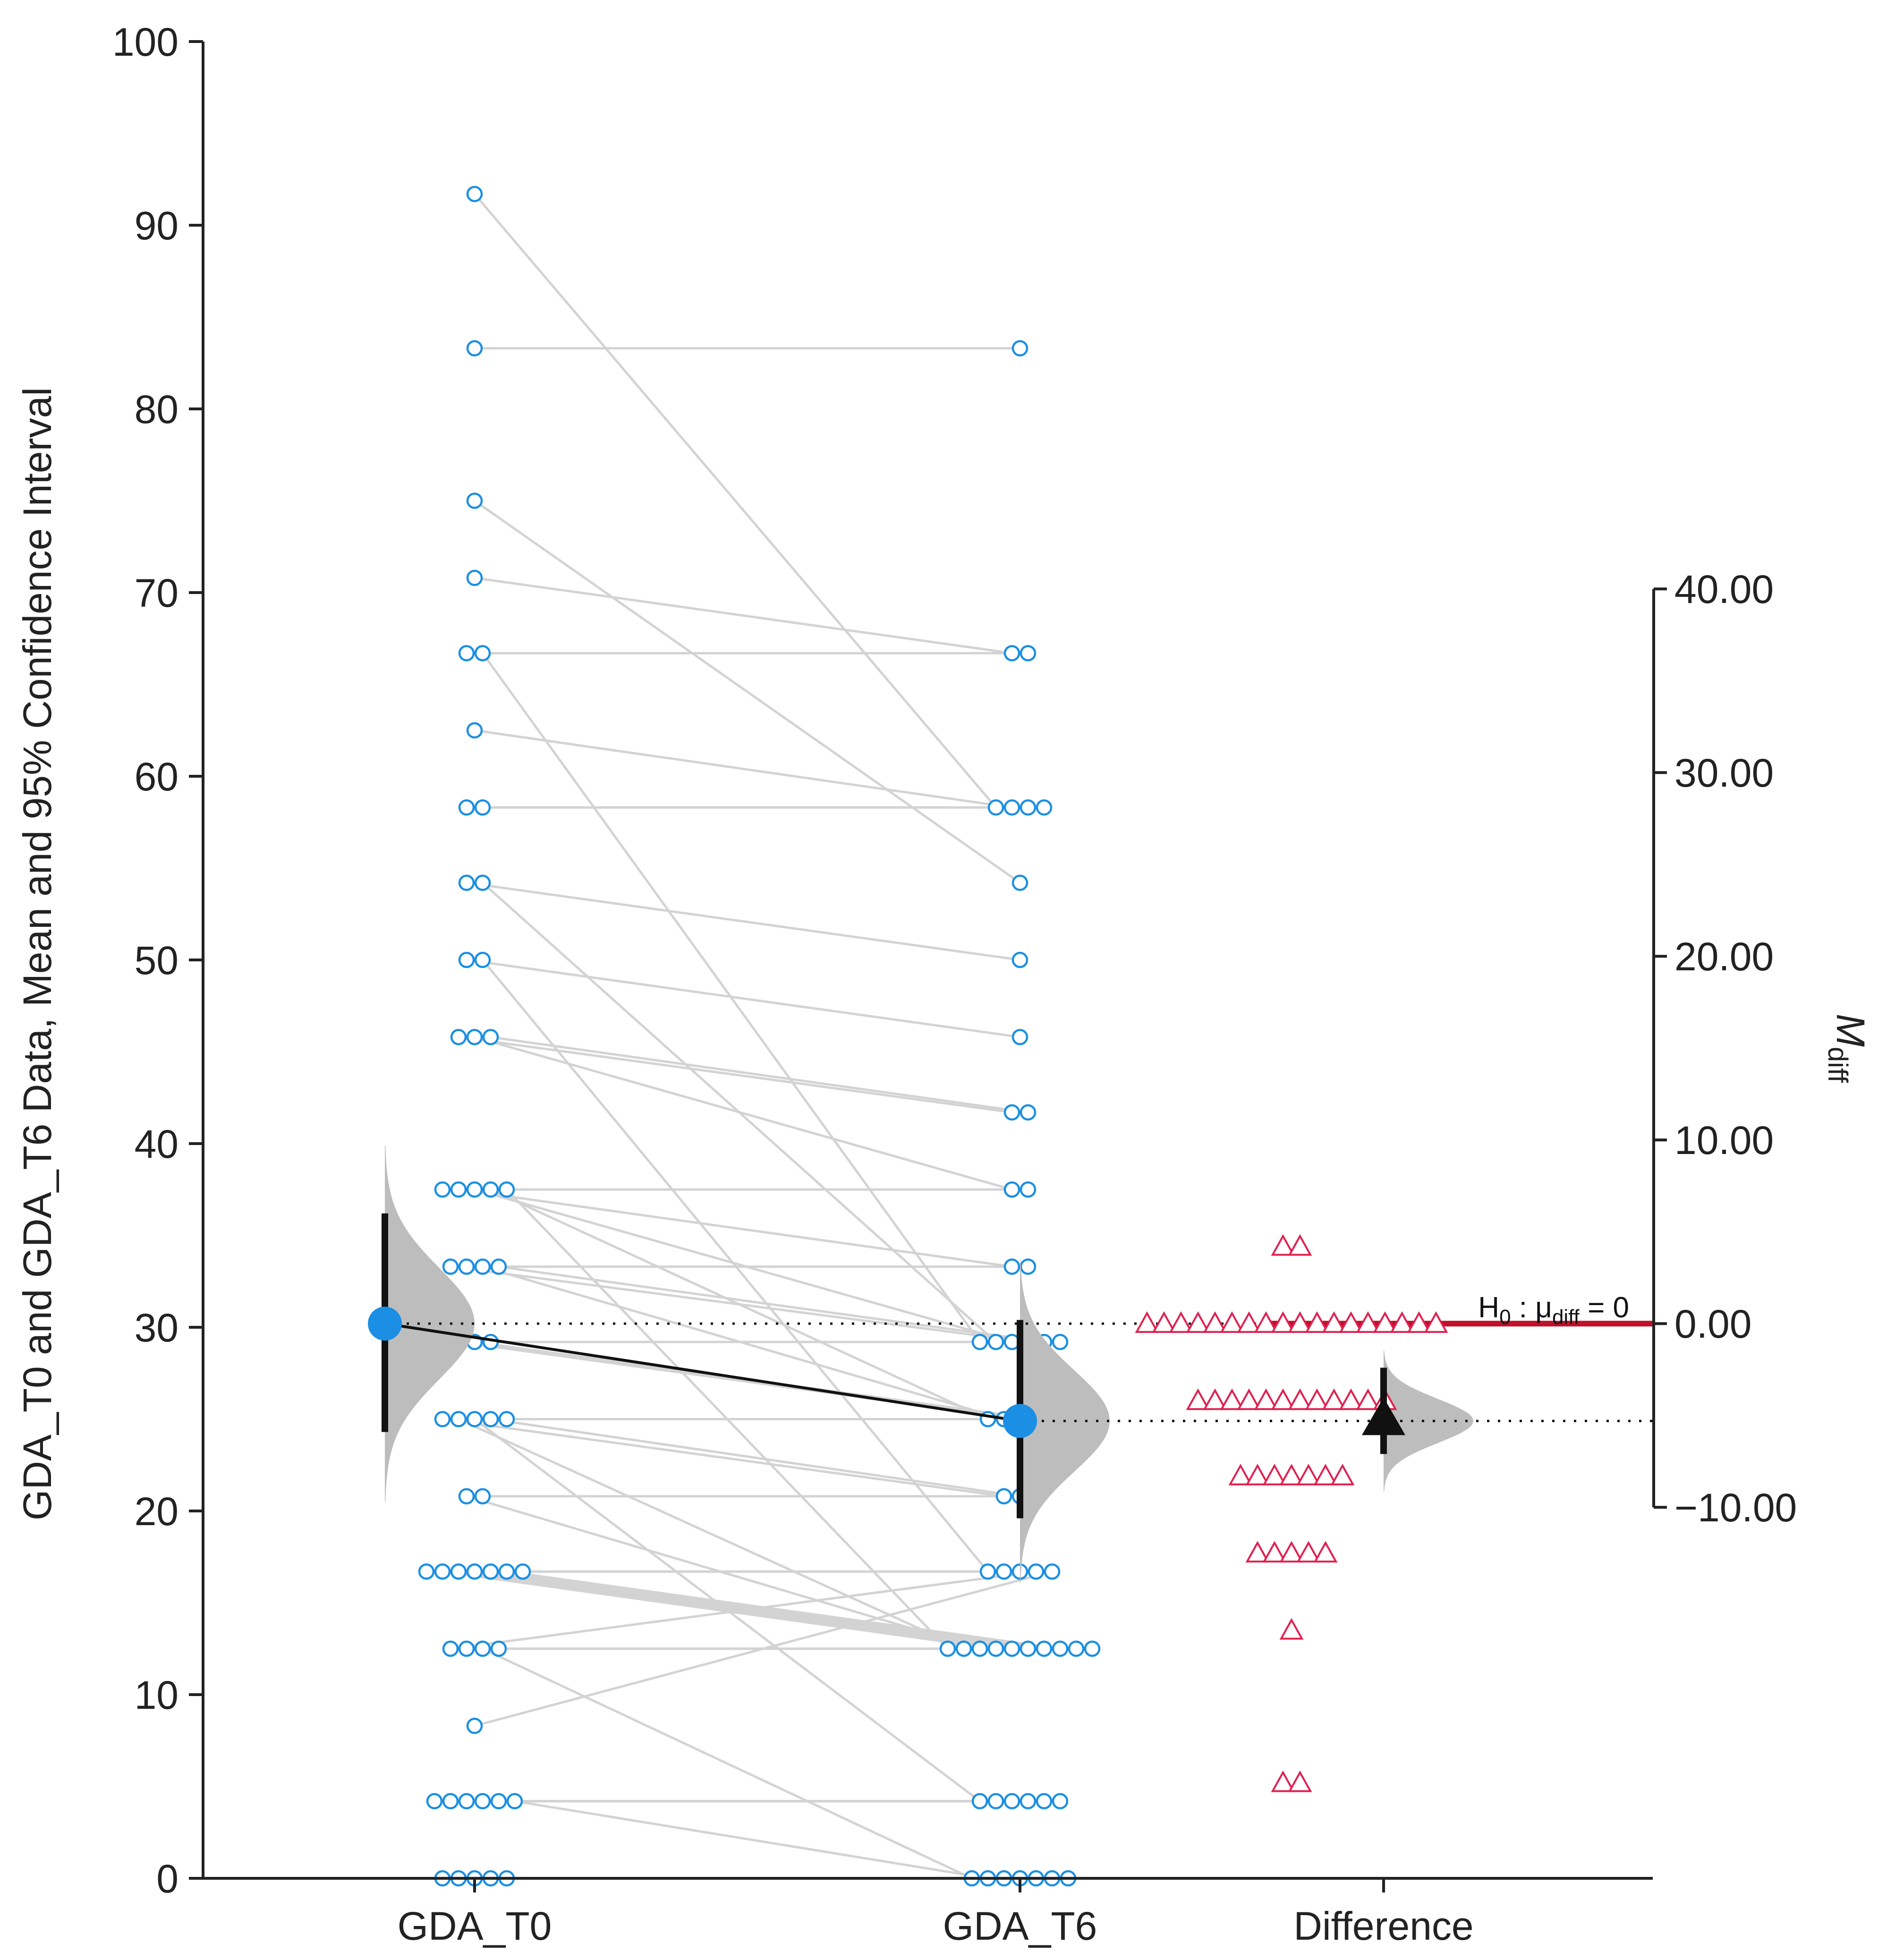 This screenshot has width=1878, height=1960. Describe the element at coordinates (145, 42) in the screenshot. I see `y-tick-label: 100` at that location.